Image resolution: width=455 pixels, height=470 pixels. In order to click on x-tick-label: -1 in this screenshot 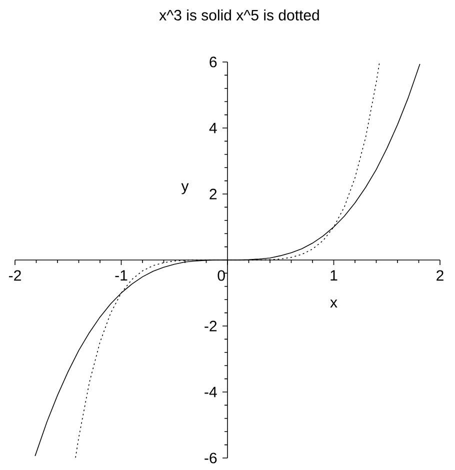, I will do `click(121, 275)`.